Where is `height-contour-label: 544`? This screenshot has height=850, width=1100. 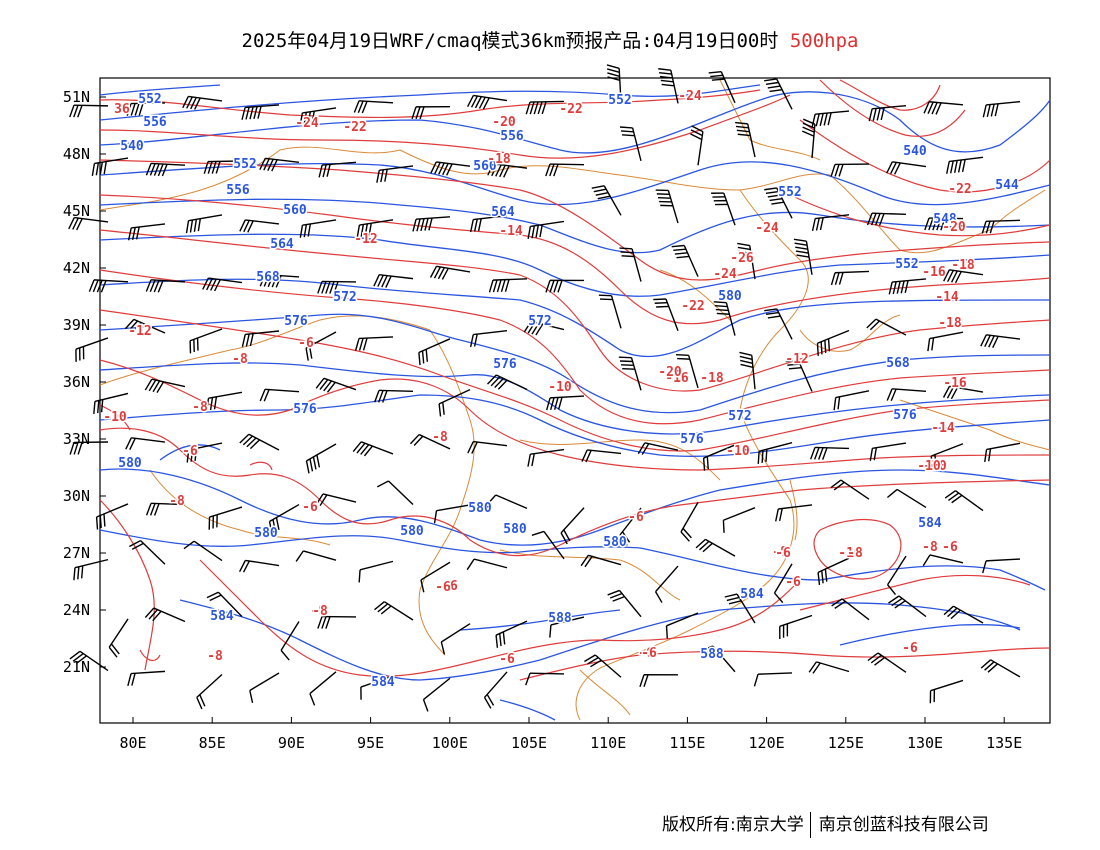
height-contour-label: 544 is located at coordinates (1007, 185).